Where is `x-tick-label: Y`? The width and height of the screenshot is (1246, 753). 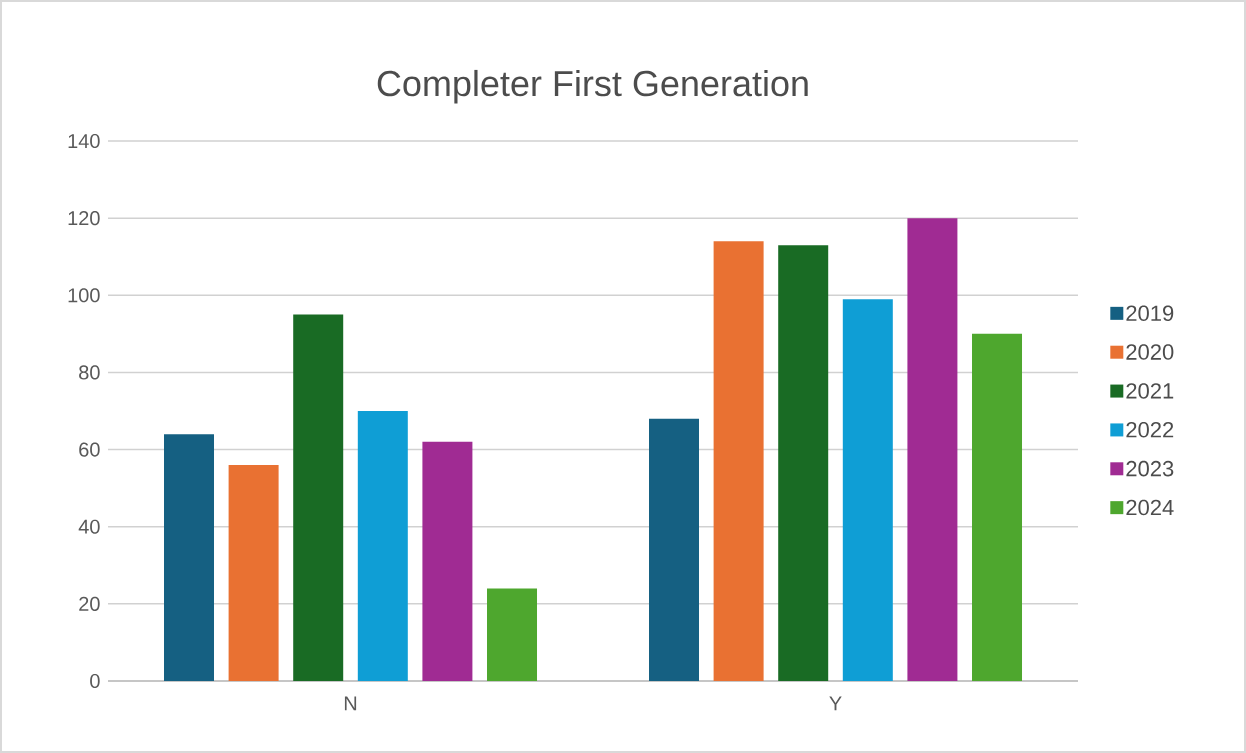 x-tick-label: Y is located at coordinates (835, 703).